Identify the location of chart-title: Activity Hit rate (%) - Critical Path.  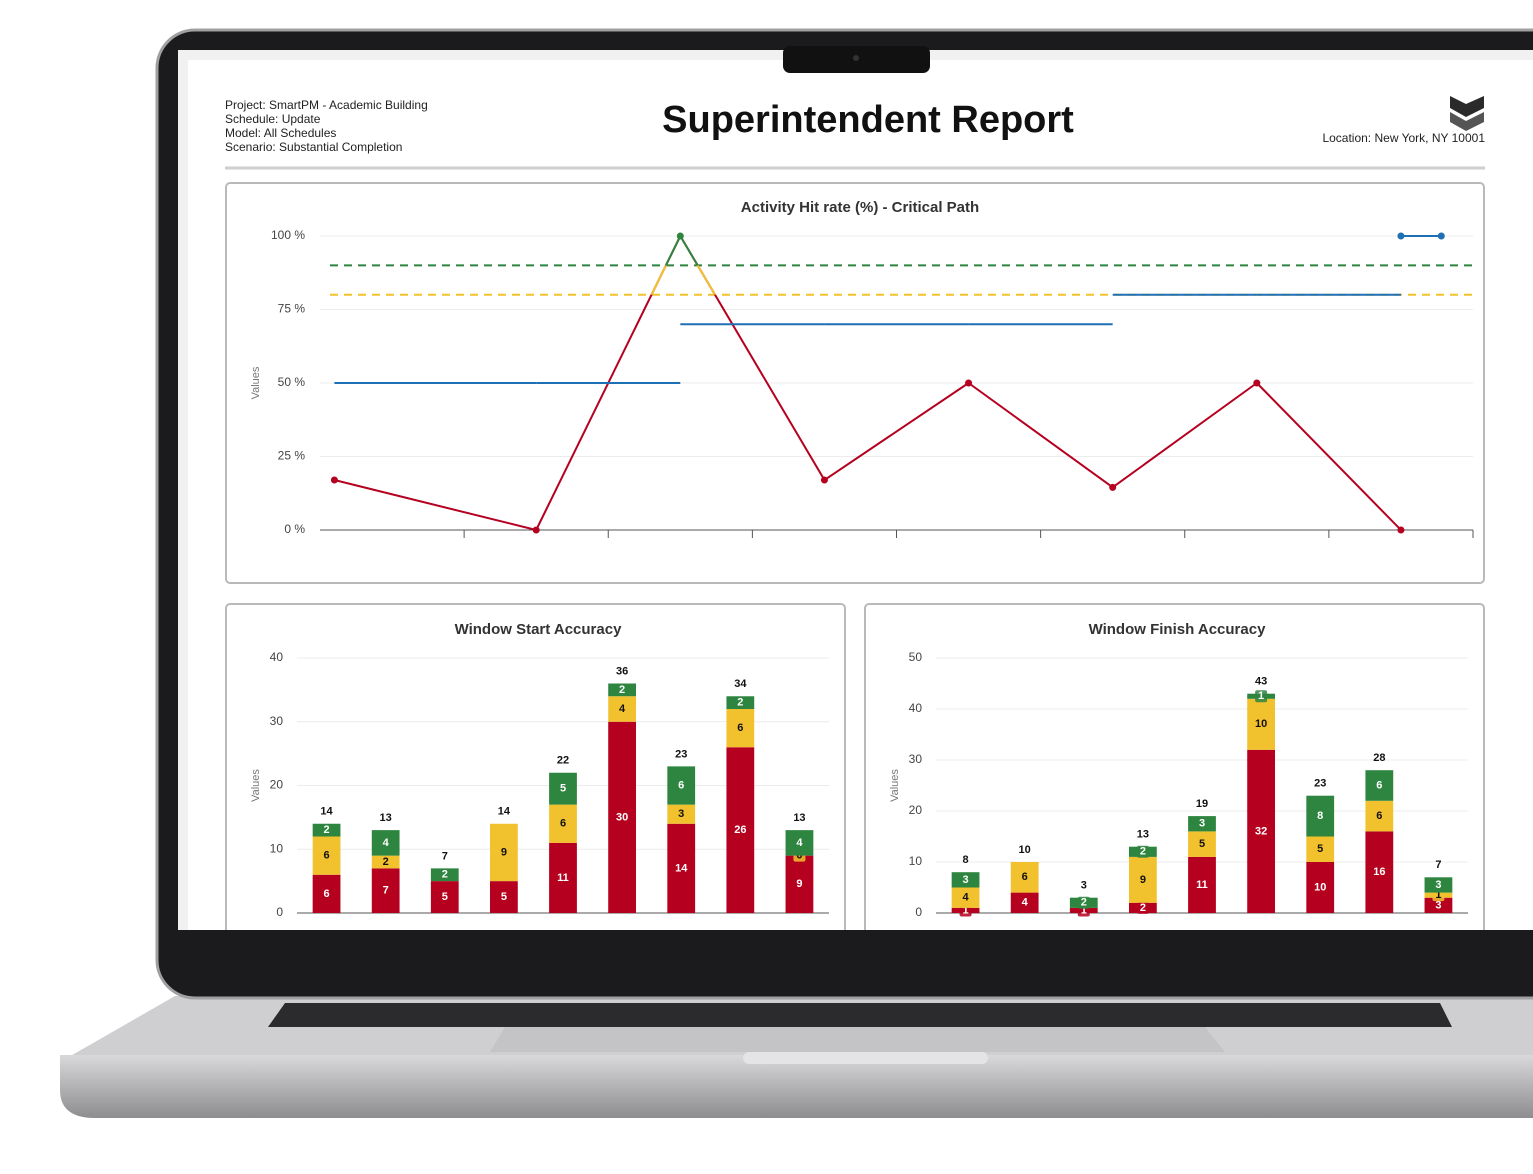
(860, 207).